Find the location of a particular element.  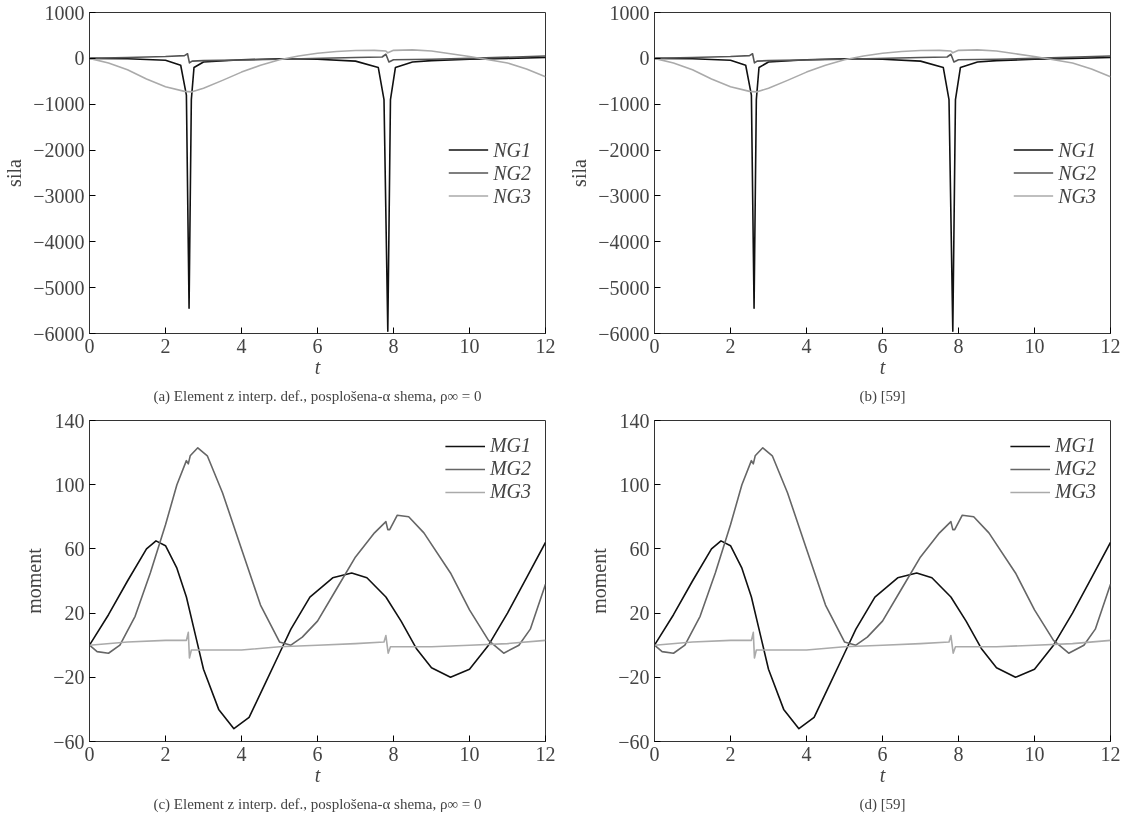

text: (d) [59] is located at coordinates (882, 804).